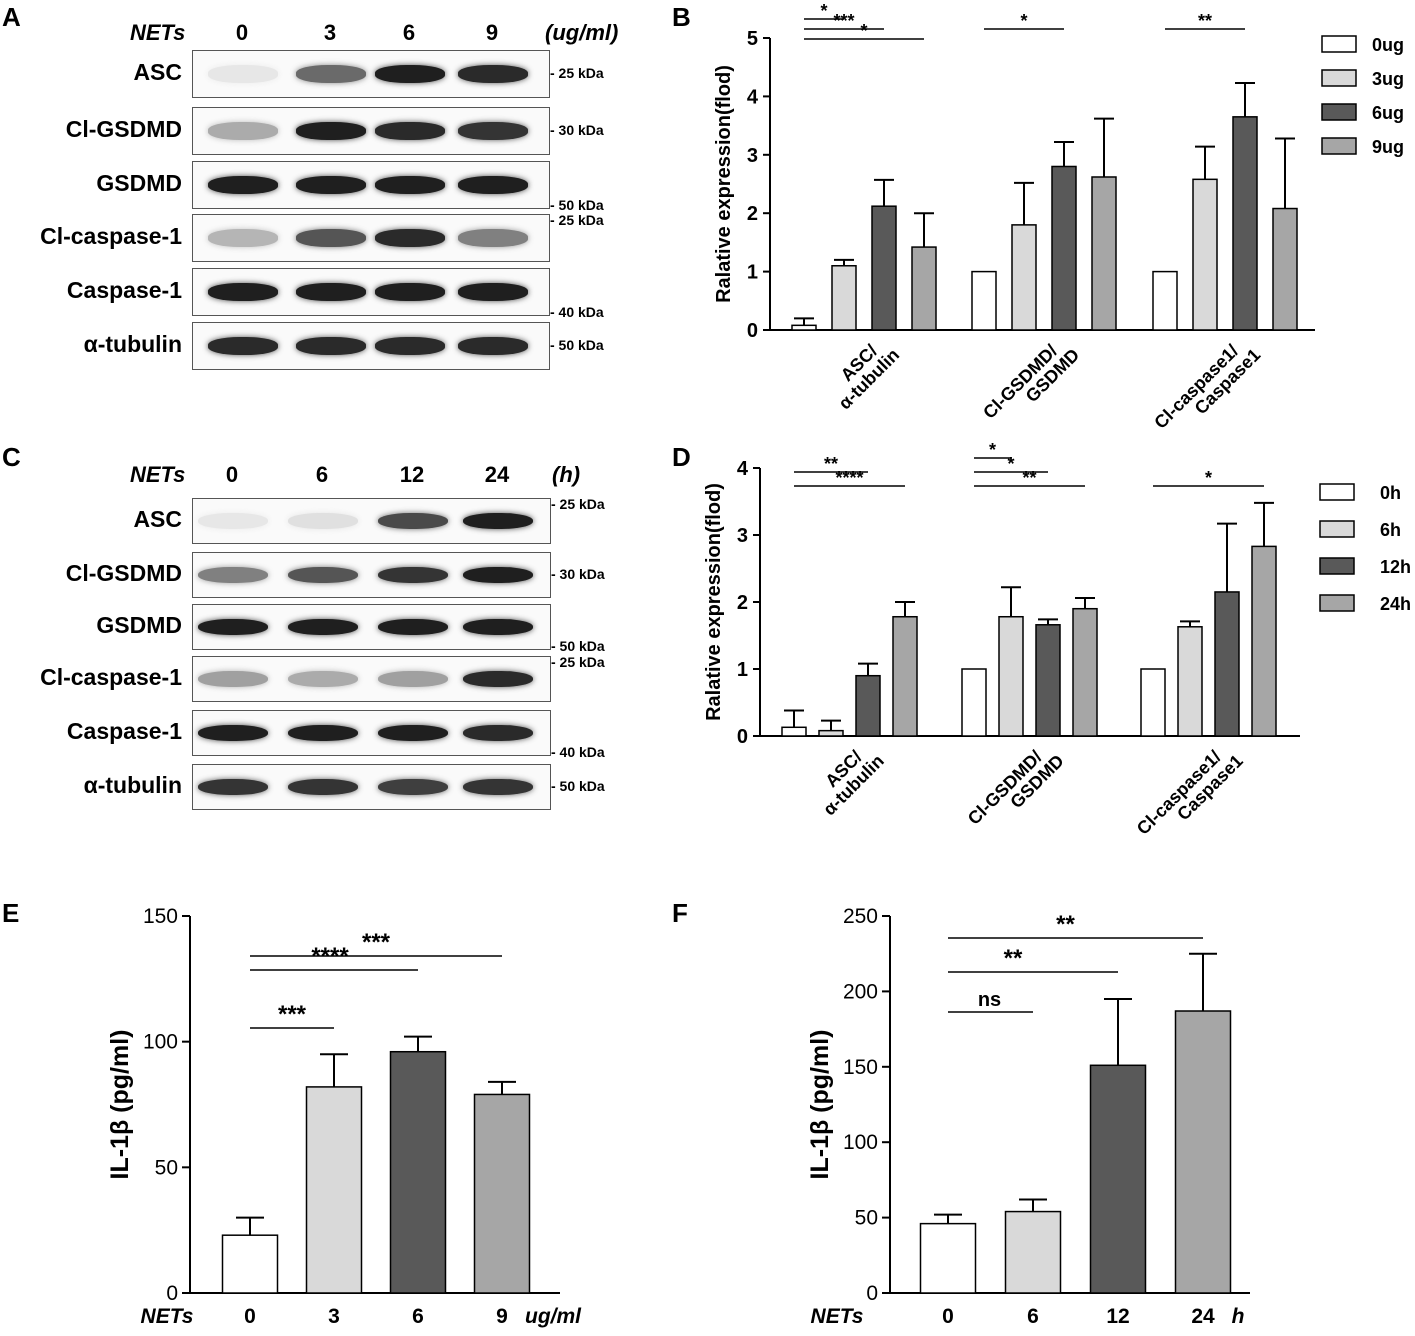 The width and height of the screenshot is (1415, 1336). I want to click on y-tick-label: 200, so click(860, 991).